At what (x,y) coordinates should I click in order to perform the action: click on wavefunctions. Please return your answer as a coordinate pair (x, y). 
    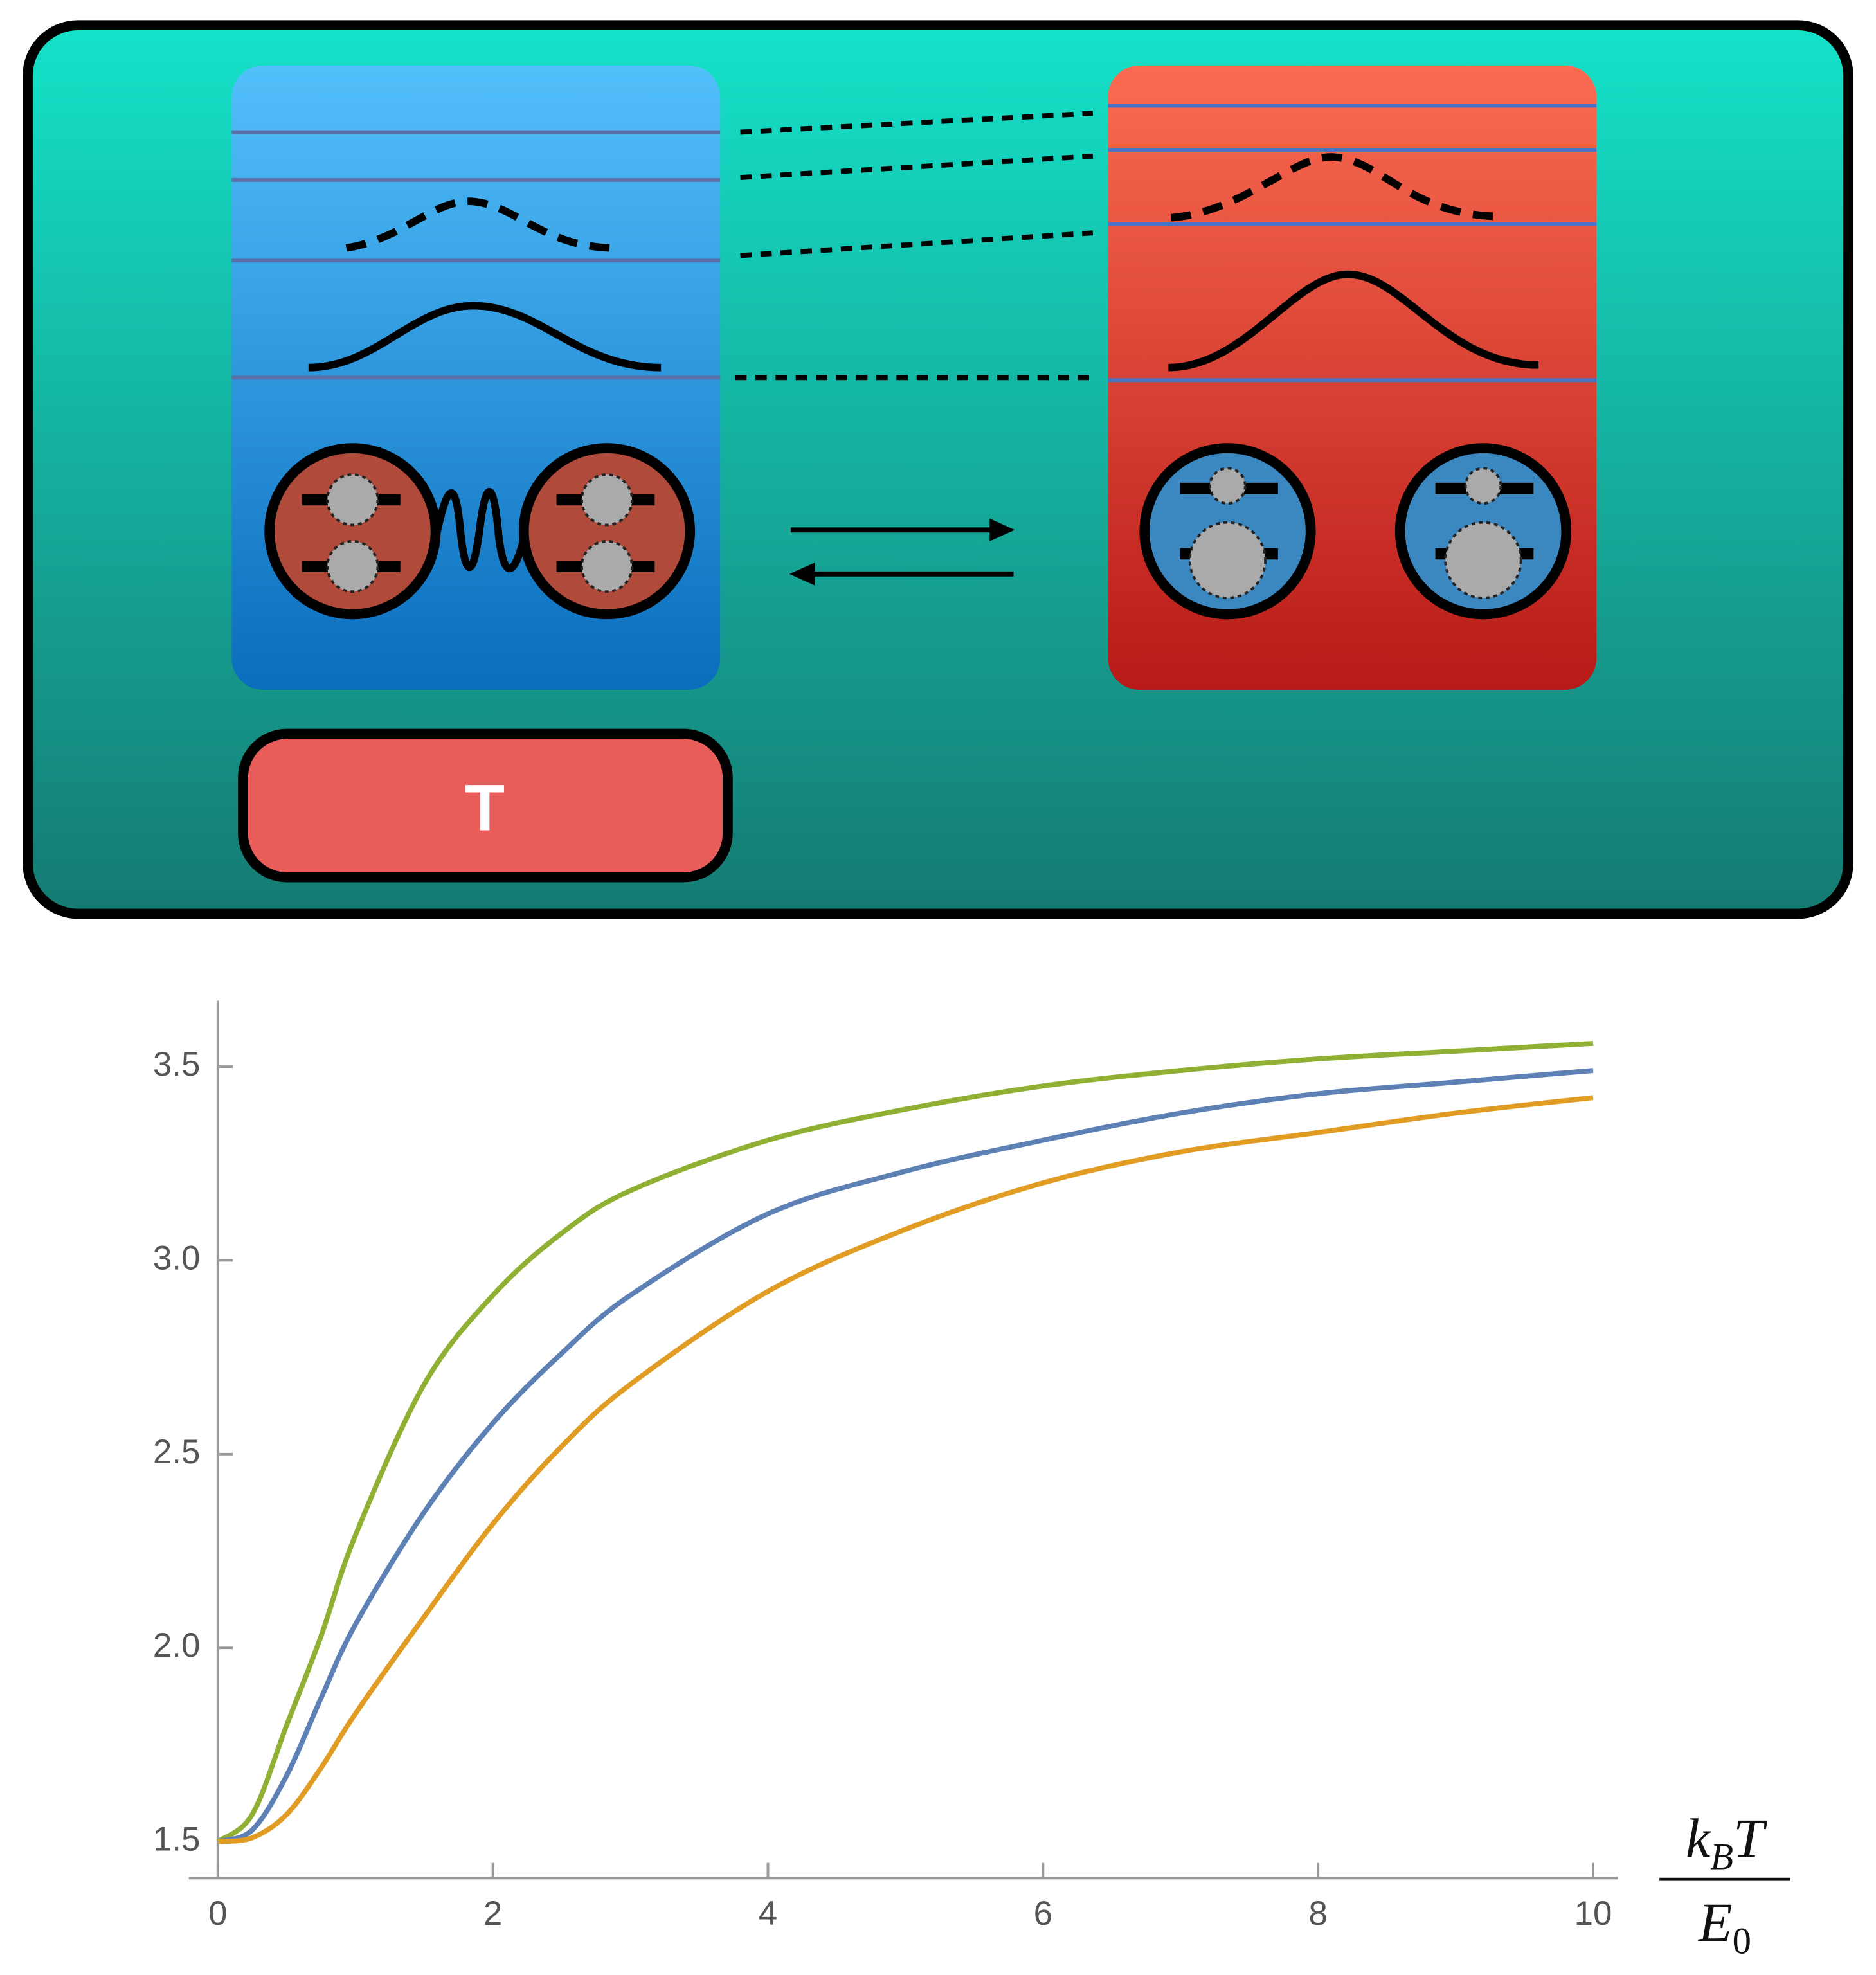
    Looking at the image, I should click on (923, 262).